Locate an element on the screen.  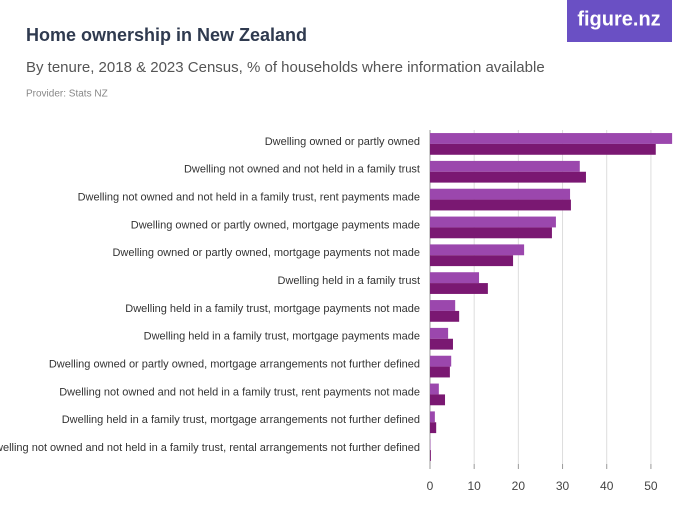
y-tick-label: Dwelling held in a family trust is located at coordinates (349, 281).